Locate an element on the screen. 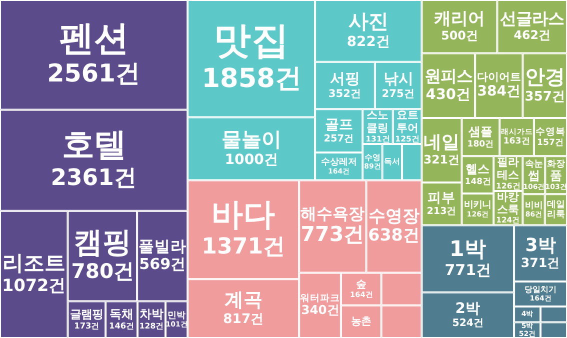  category-label: 비키니 is located at coordinates (478, 205).